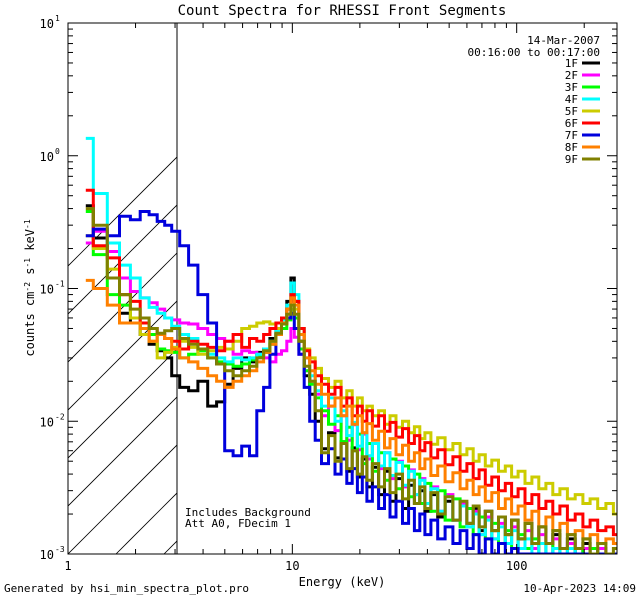 Image resolution: width=640 pixels, height=600 pixels. I want to click on y-tick-exponent: -3, so click(60, 549).